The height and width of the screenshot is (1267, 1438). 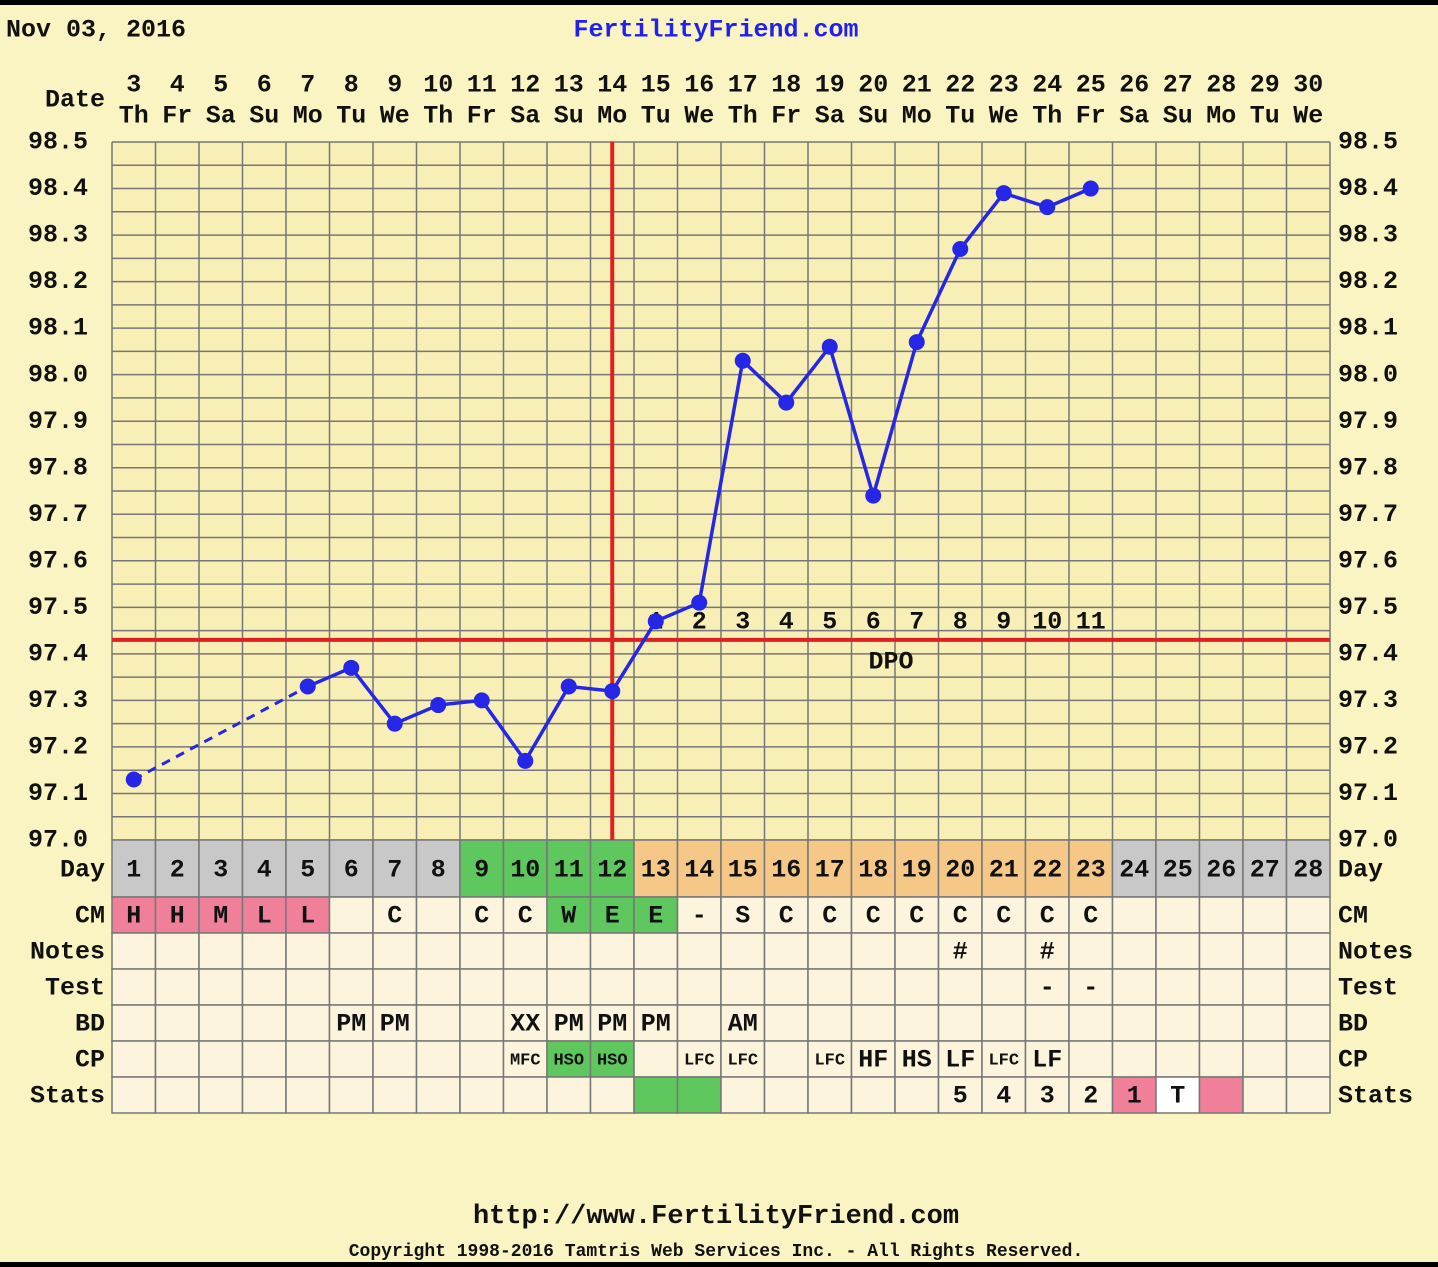 I want to click on date-number: 9, so click(x=394, y=85).